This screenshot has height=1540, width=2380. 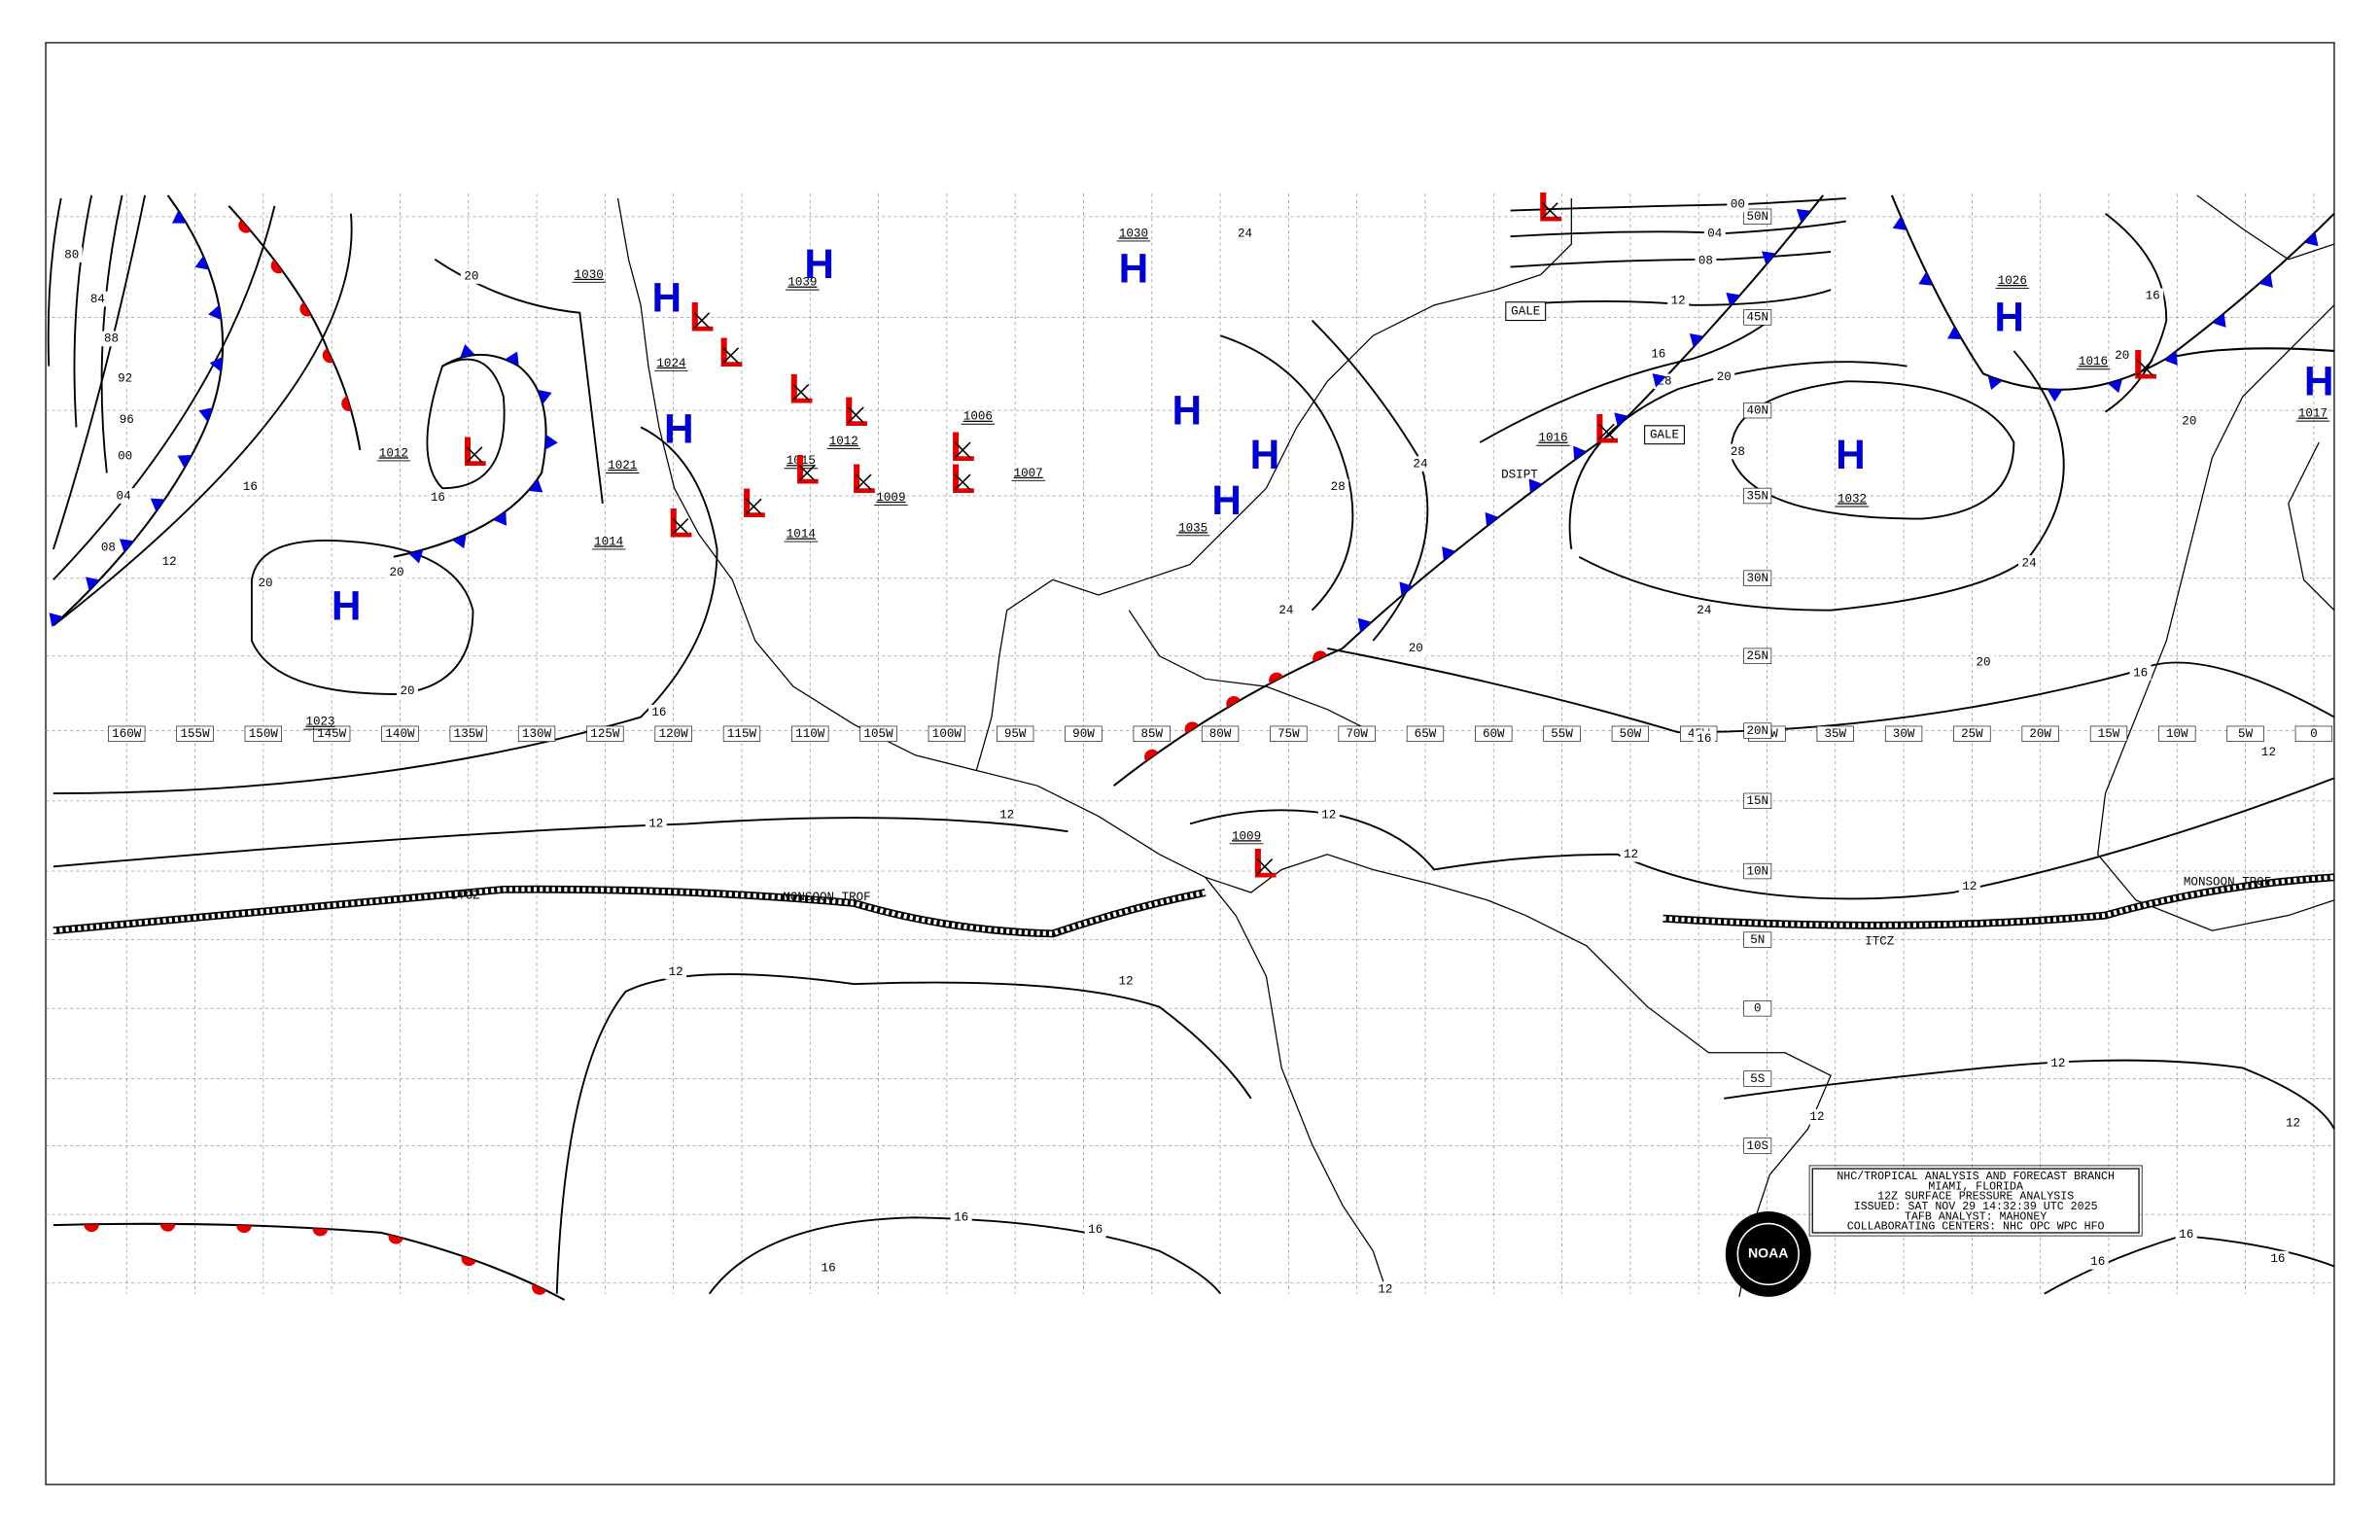 What do you see at coordinates (589, 275) in the screenshot?
I see `pressure-label: 1030` at bounding box center [589, 275].